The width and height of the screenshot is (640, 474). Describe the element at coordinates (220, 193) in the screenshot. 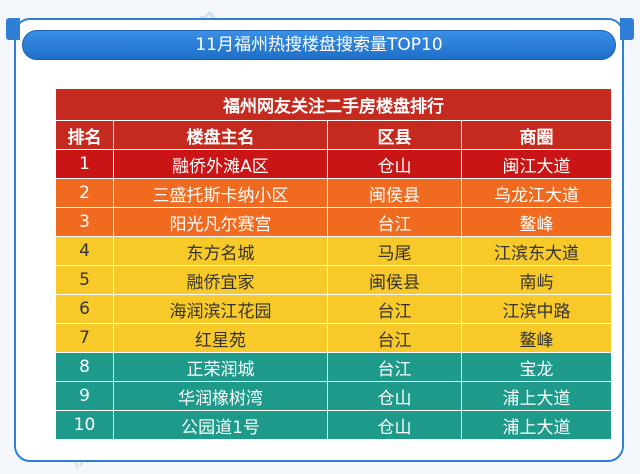

I see `name-cell: 三盛托斯卡纳小区` at that location.